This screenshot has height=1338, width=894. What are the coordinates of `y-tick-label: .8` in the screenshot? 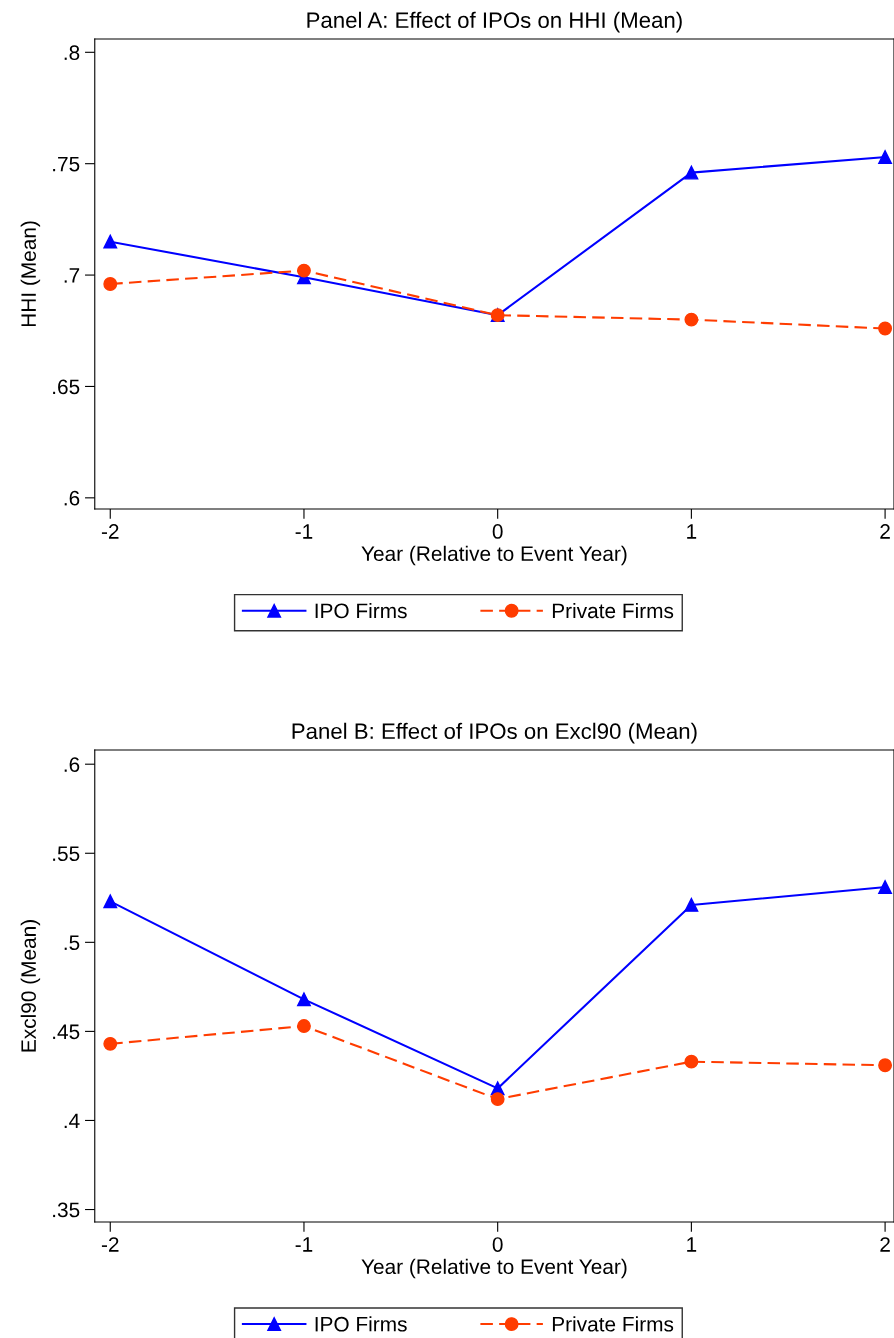 It's located at (72, 53).